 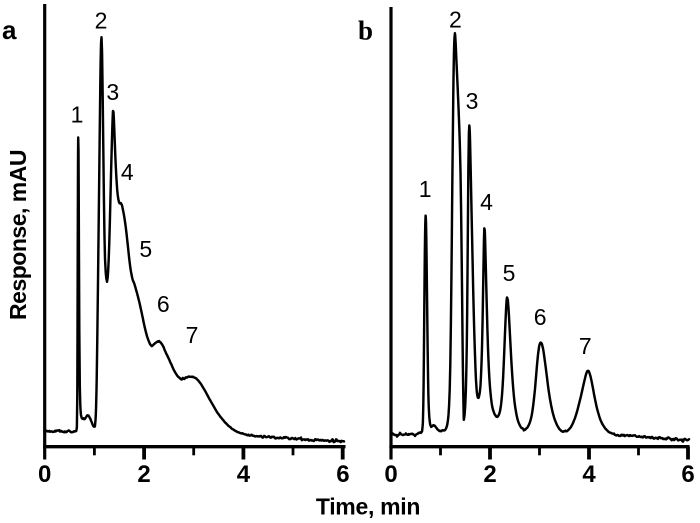 I want to click on svg-text: b, so click(x=365, y=31).